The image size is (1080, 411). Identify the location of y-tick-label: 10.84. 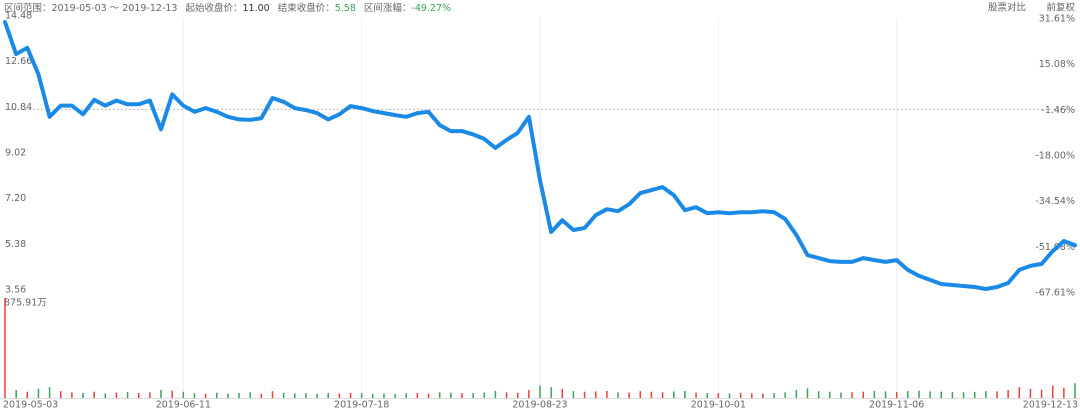
(18, 107).